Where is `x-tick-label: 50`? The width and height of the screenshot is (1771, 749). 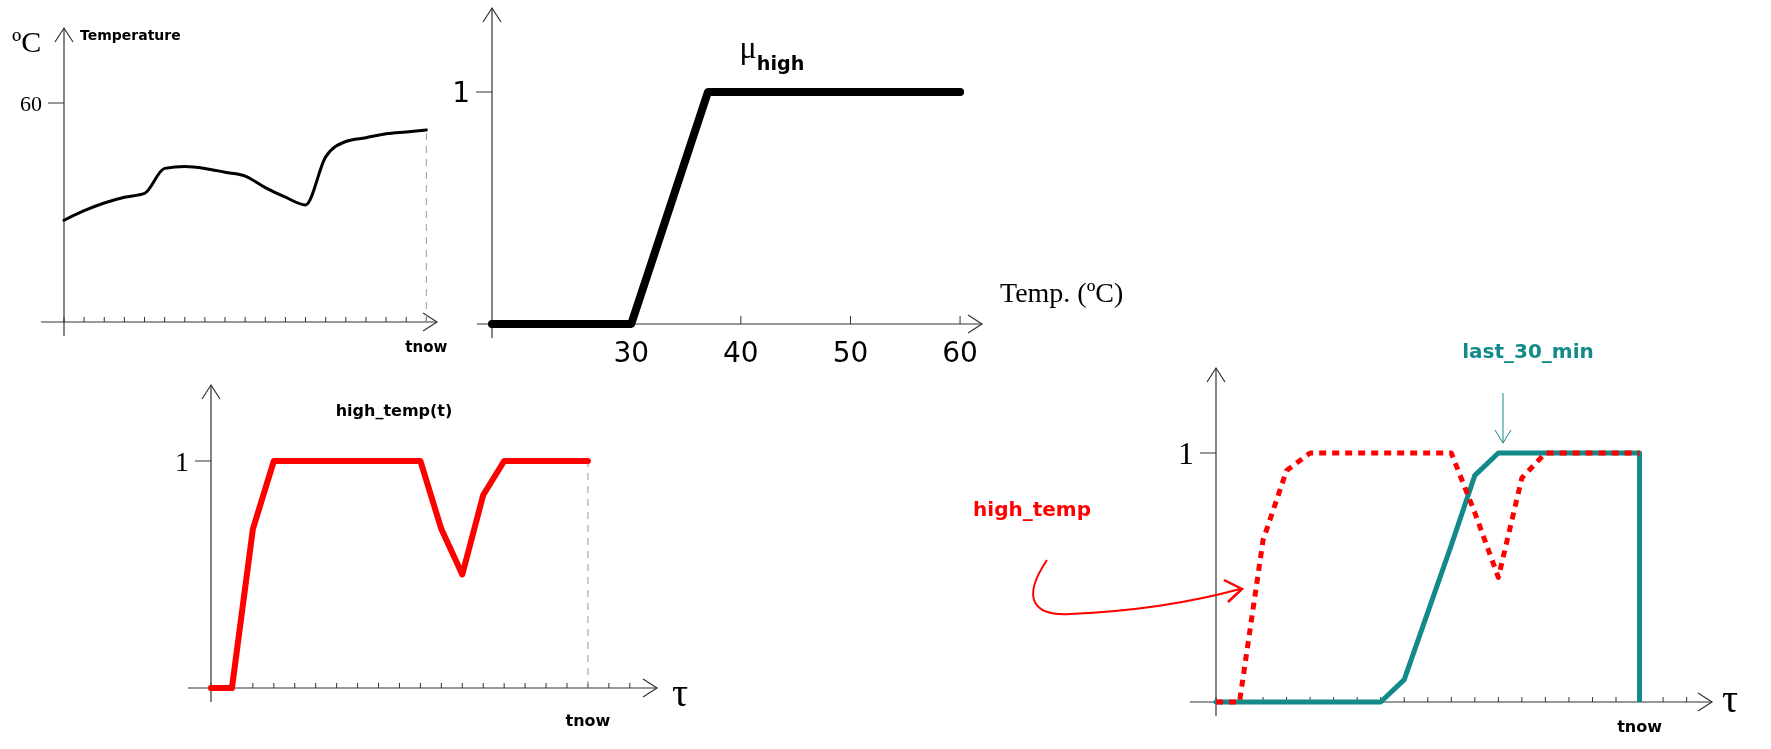
x-tick-label: 50 is located at coordinates (850, 352).